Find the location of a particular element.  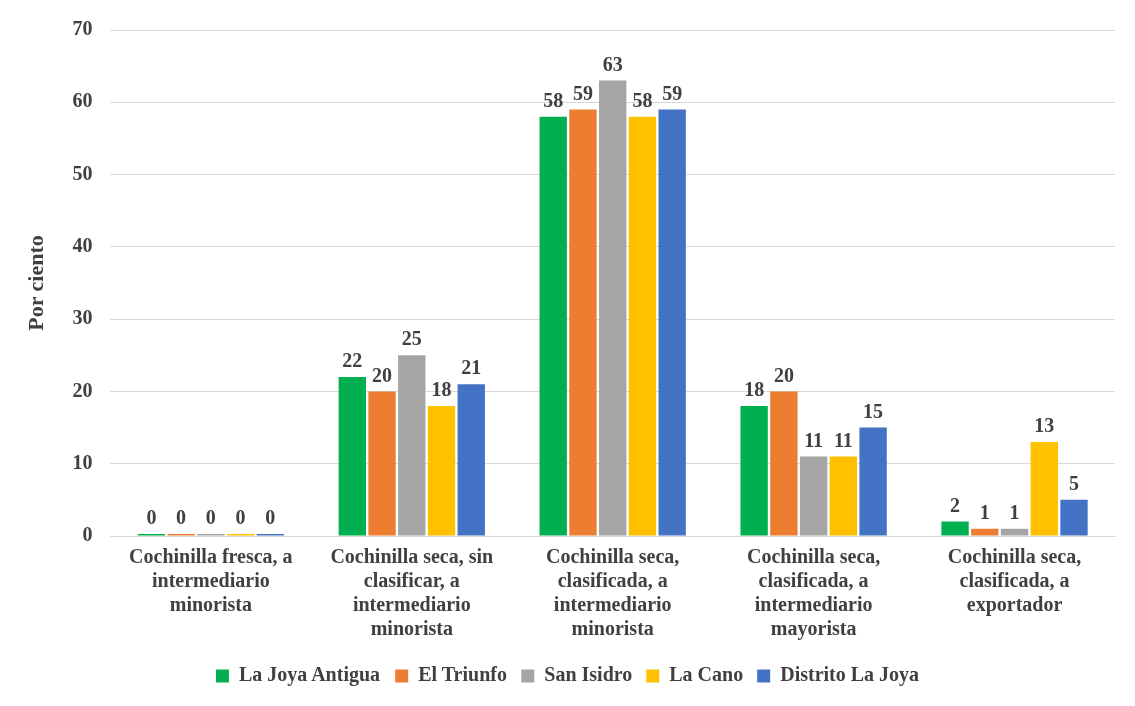

x-tick-label: Cochinilla seca, clasificada, a intermediario mayorista is located at coordinates (813, 593).